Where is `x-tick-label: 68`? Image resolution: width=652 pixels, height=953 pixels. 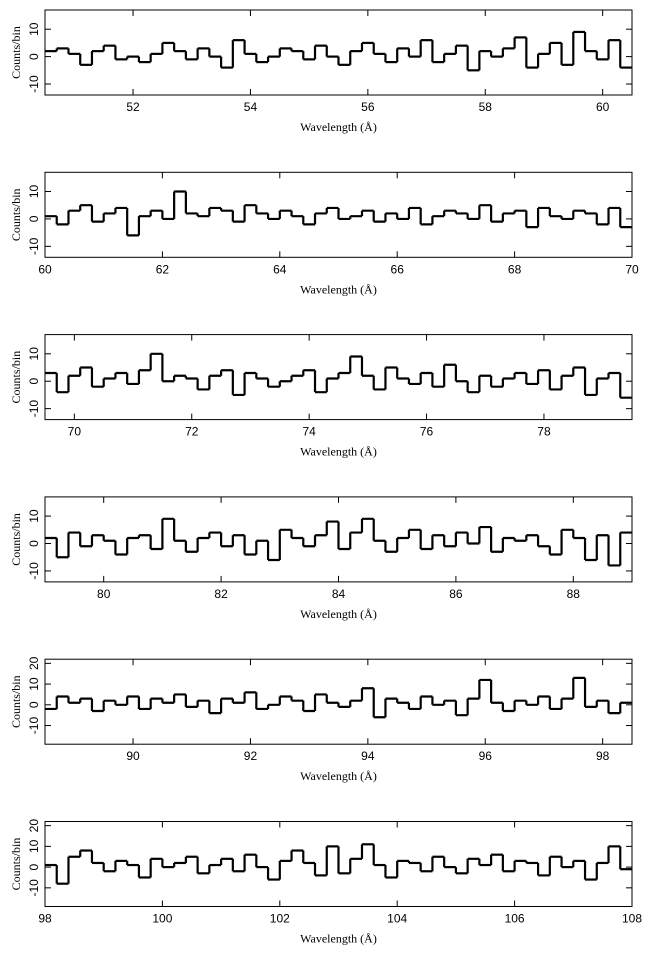
x-tick-label: 68 is located at coordinates (515, 269).